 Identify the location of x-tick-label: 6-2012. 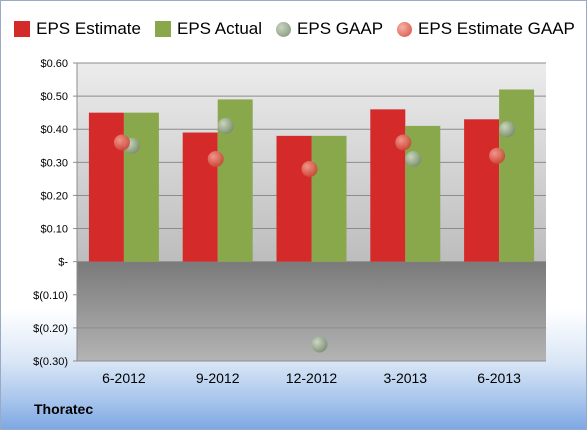
(124, 378).